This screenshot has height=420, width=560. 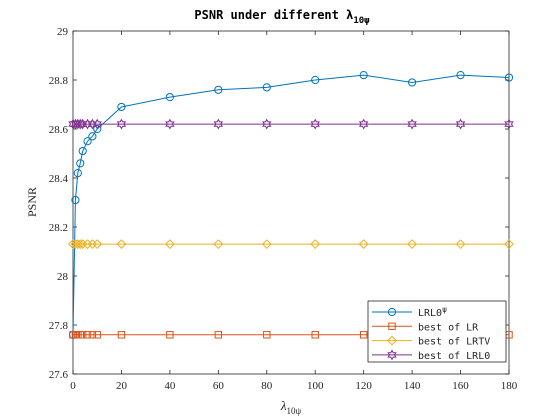 What do you see at coordinates (509, 386) in the screenshot?
I see `x-tick-label: 180` at bounding box center [509, 386].